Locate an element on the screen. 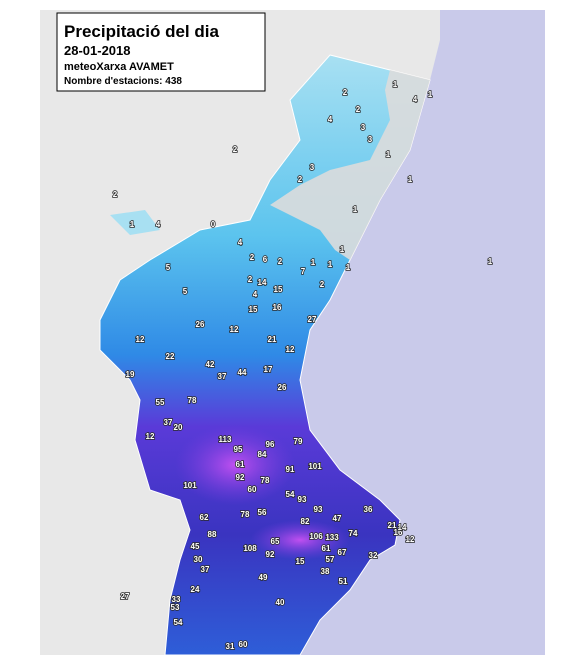 The width and height of the screenshot is (583, 661). station-value: 38 is located at coordinates (325, 571).